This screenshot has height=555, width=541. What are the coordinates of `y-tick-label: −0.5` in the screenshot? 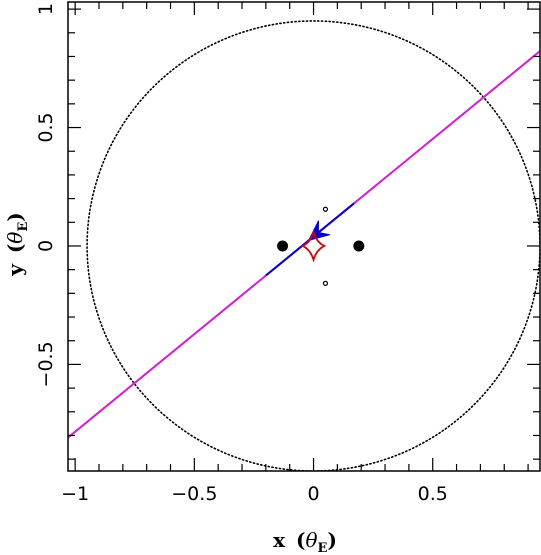 It's located at (46, 364).